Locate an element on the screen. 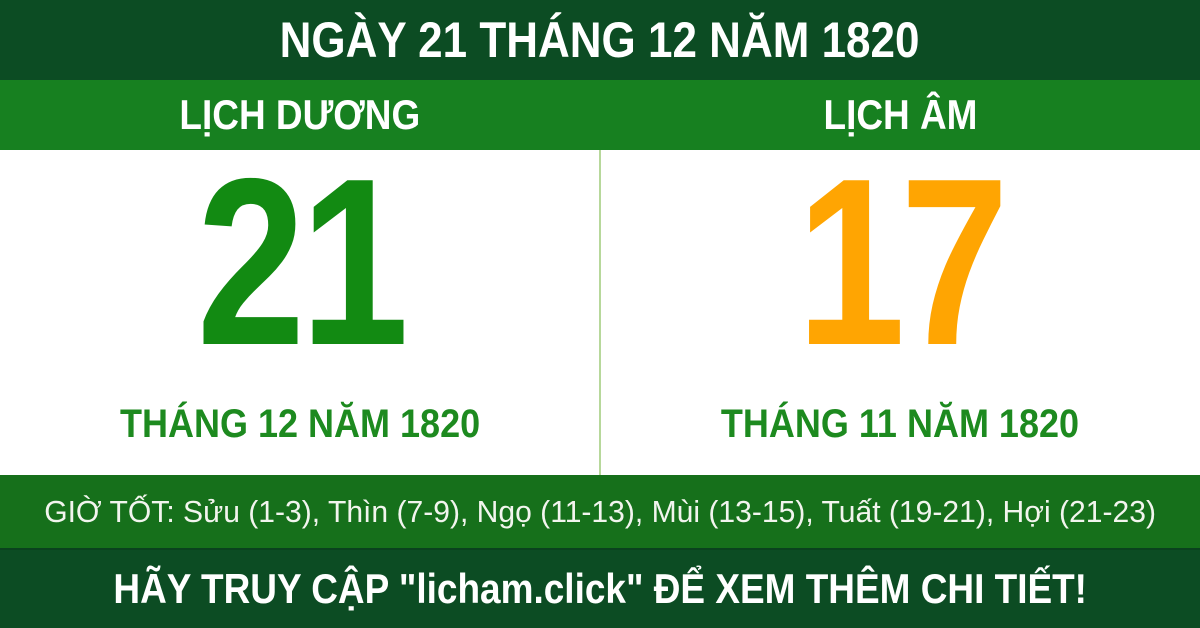 This screenshot has height=628, width=1200. lunar-header-cell: LỊCH ÂM is located at coordinates (900, 115).